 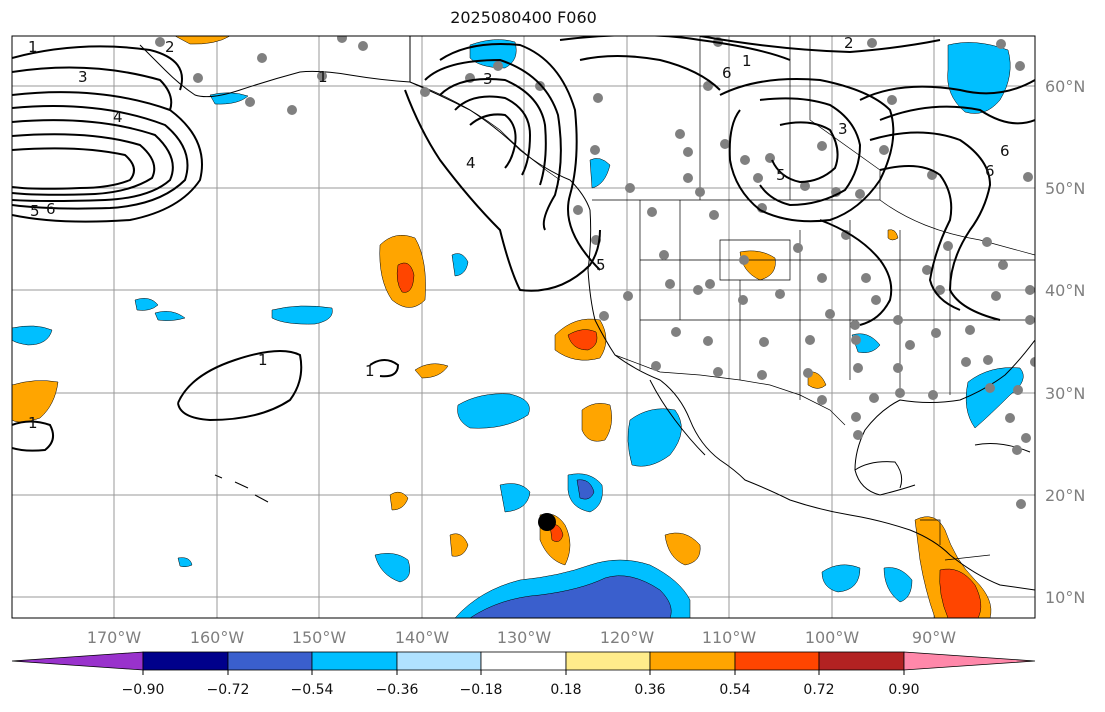 I want to click on lon-label: 120°W, so click(x=627, y=637).